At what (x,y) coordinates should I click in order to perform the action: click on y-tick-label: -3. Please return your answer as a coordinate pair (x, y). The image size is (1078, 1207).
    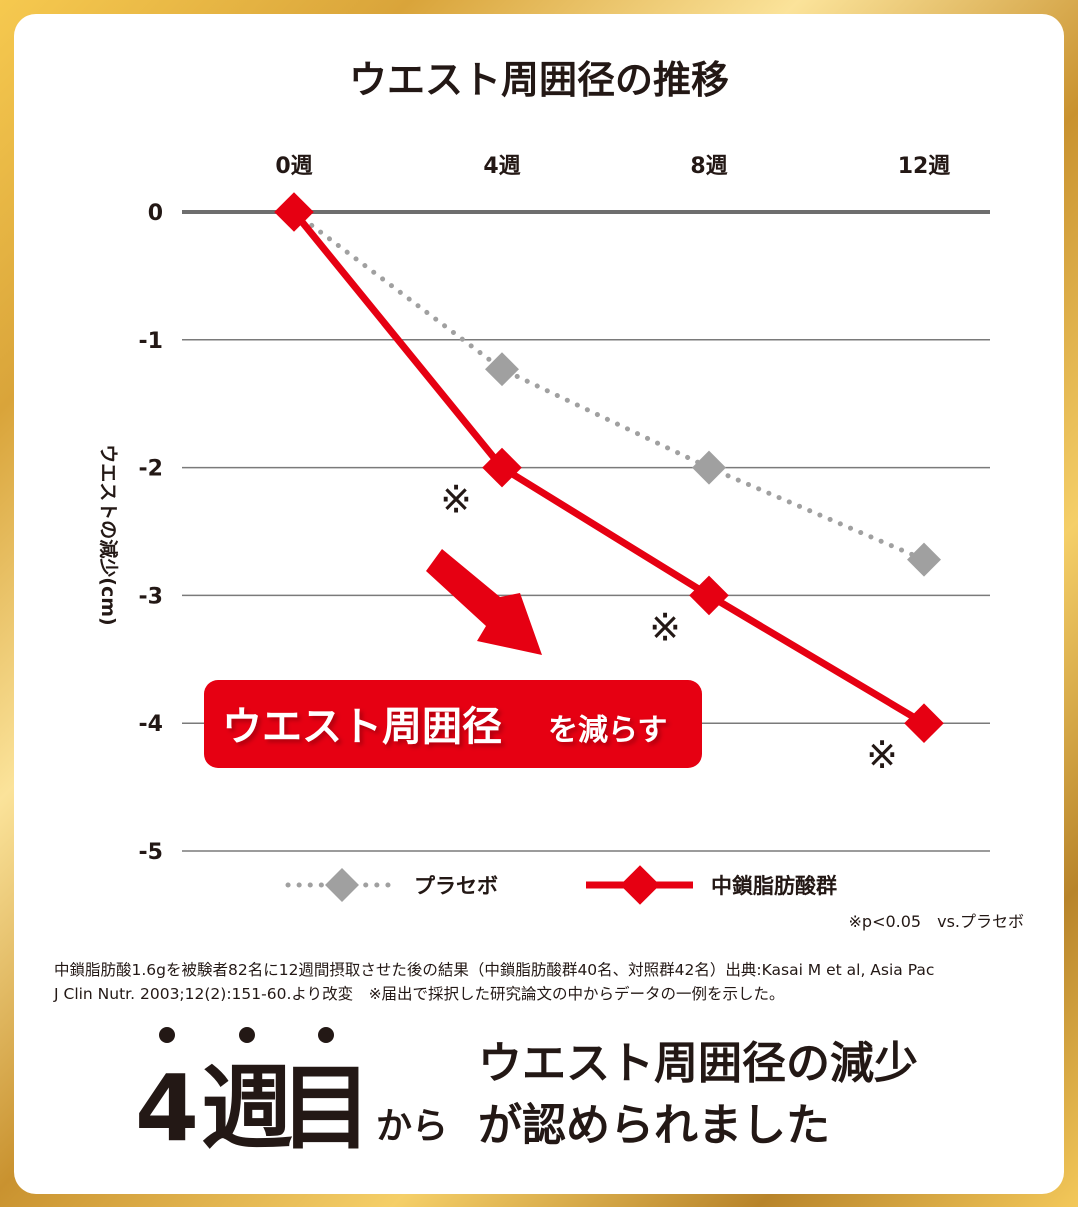
    Looking at the image, I should click on (151, 596).